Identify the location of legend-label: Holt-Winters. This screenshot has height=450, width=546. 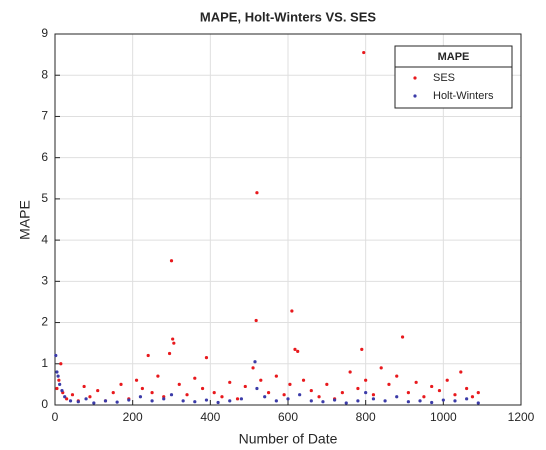
(463, 96).